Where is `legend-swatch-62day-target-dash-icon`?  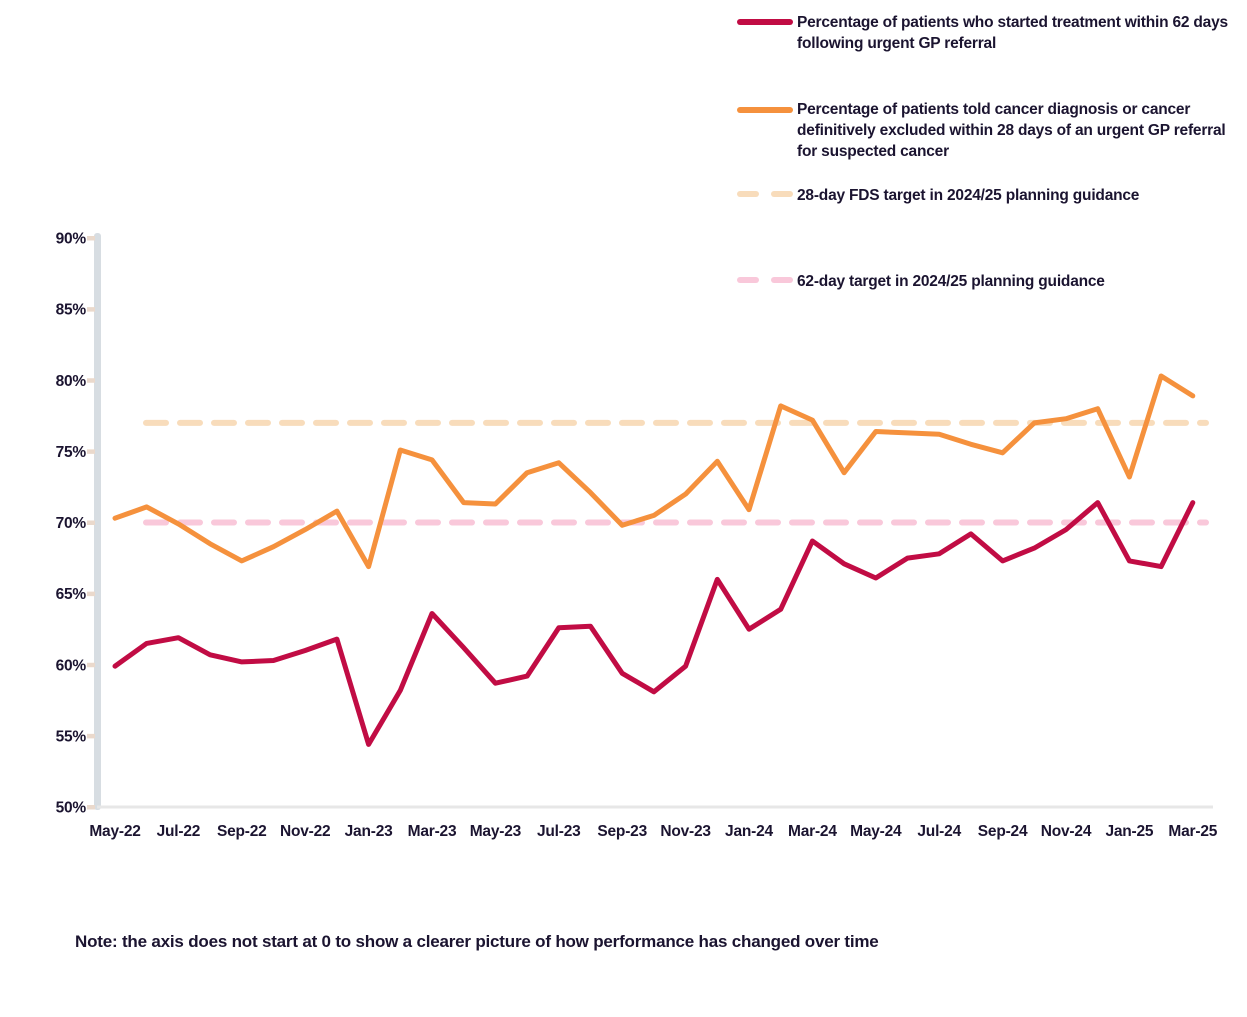
legend-swatch-62day-target-dash-icon is located at coordinates (765, 280).